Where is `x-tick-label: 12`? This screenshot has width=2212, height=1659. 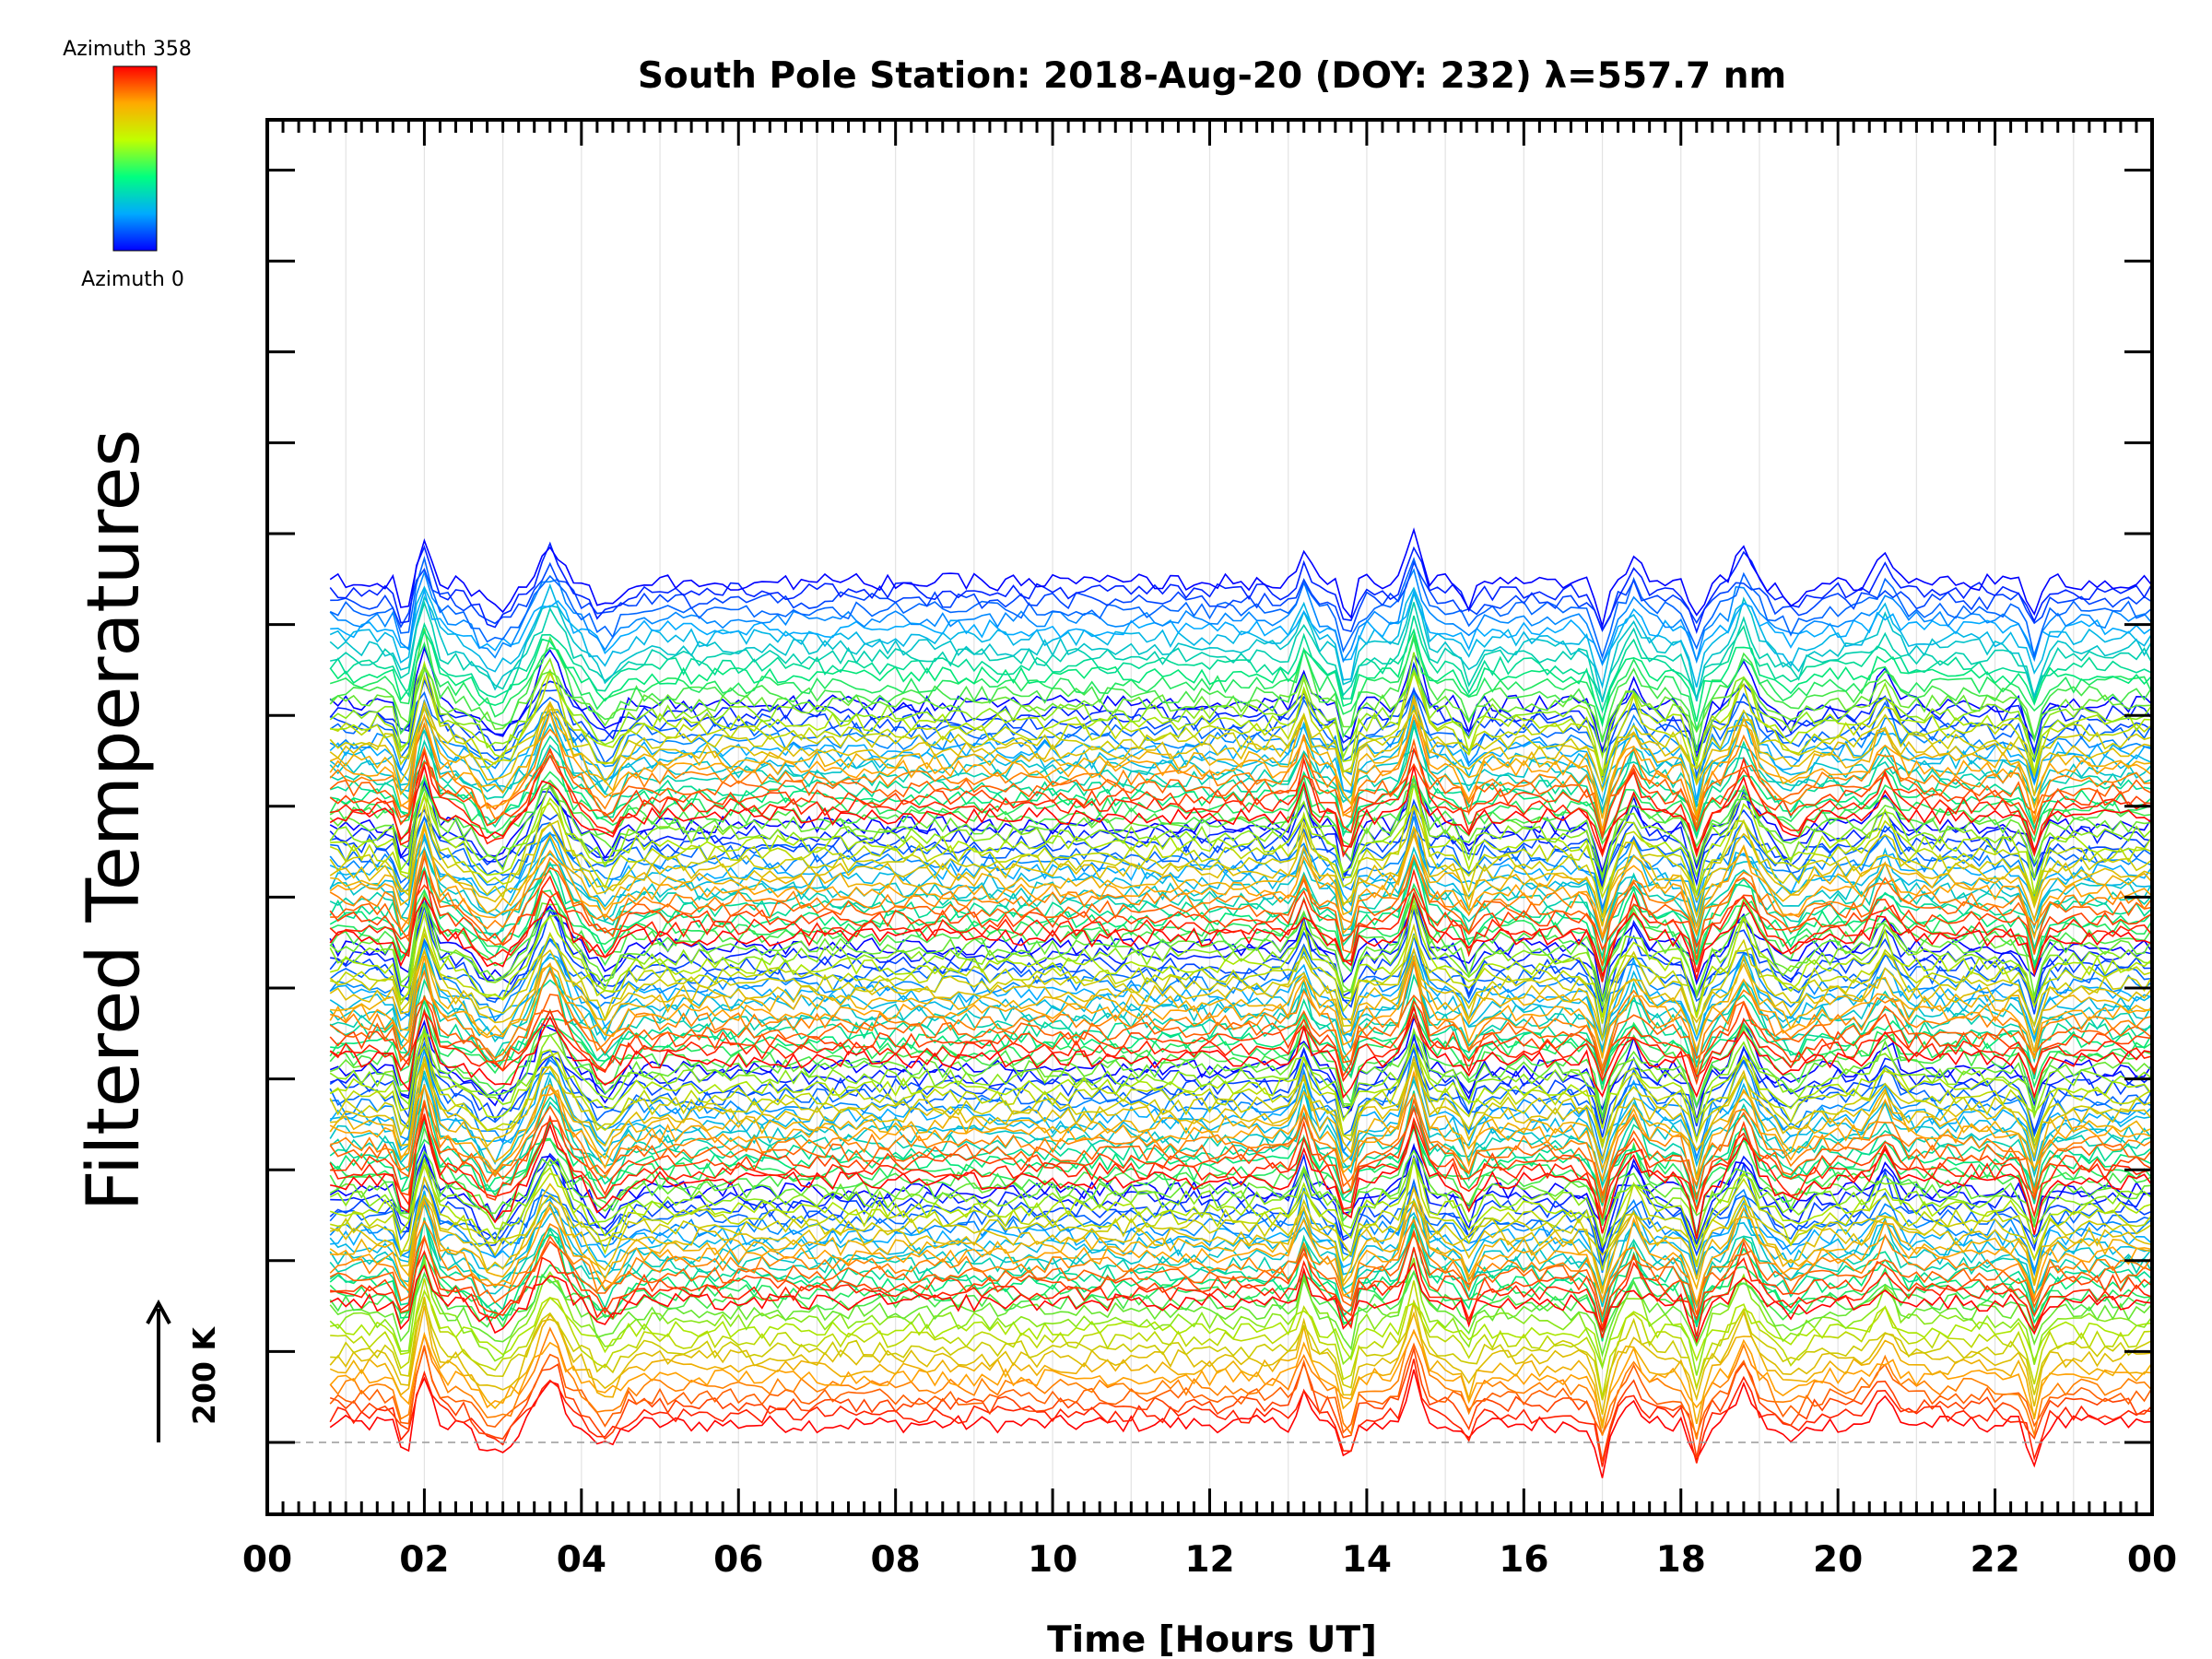
x-tick-label: 12 is located at coordinates (1209, 1560).